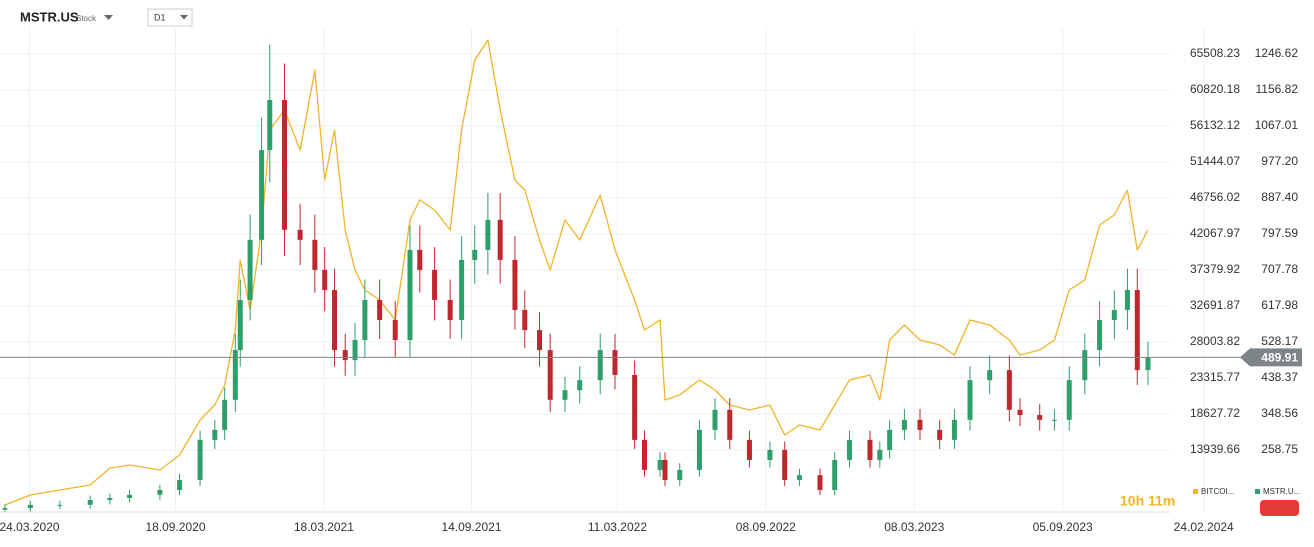 This screenshot has height=547, width=1314. Describe the element at coordinates (1215, 161) in the screenshot. I see `y-tick-label: 51444.07` at that location.